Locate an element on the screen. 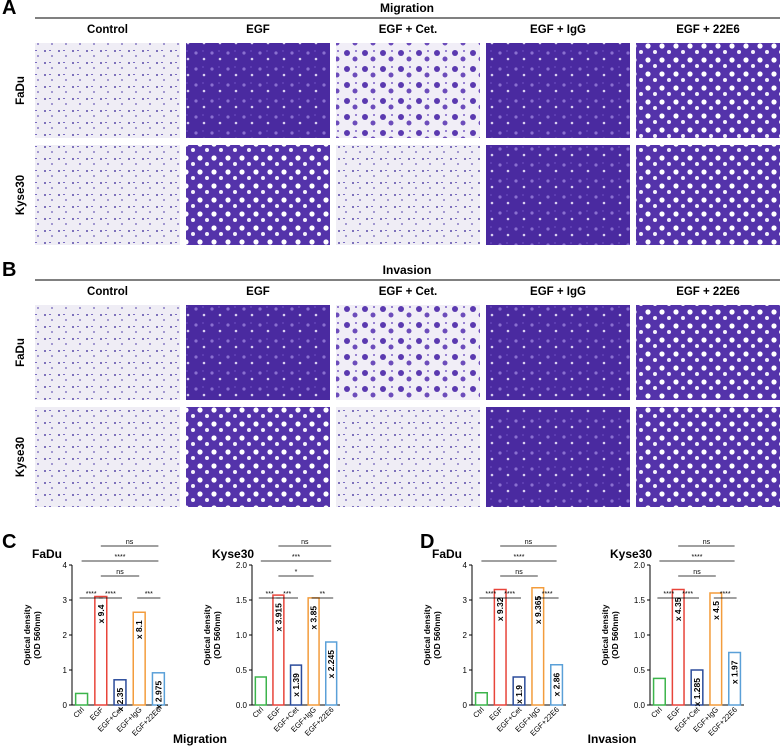  column-header: EGF + Cet. is located at coordinates (408, 30).